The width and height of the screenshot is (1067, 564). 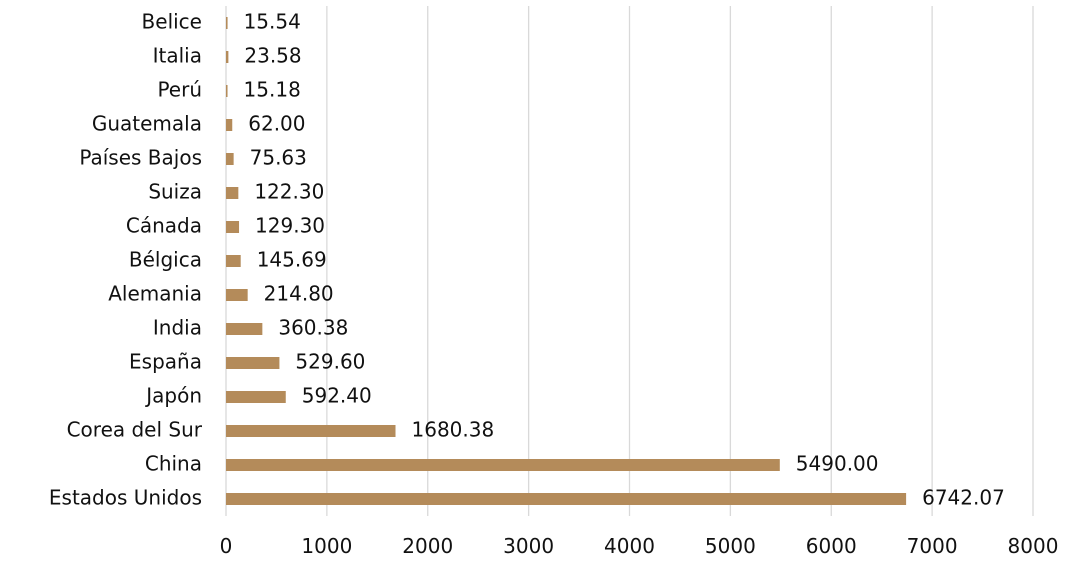 I want to click on category-label: China, so click(x=173, y=464).